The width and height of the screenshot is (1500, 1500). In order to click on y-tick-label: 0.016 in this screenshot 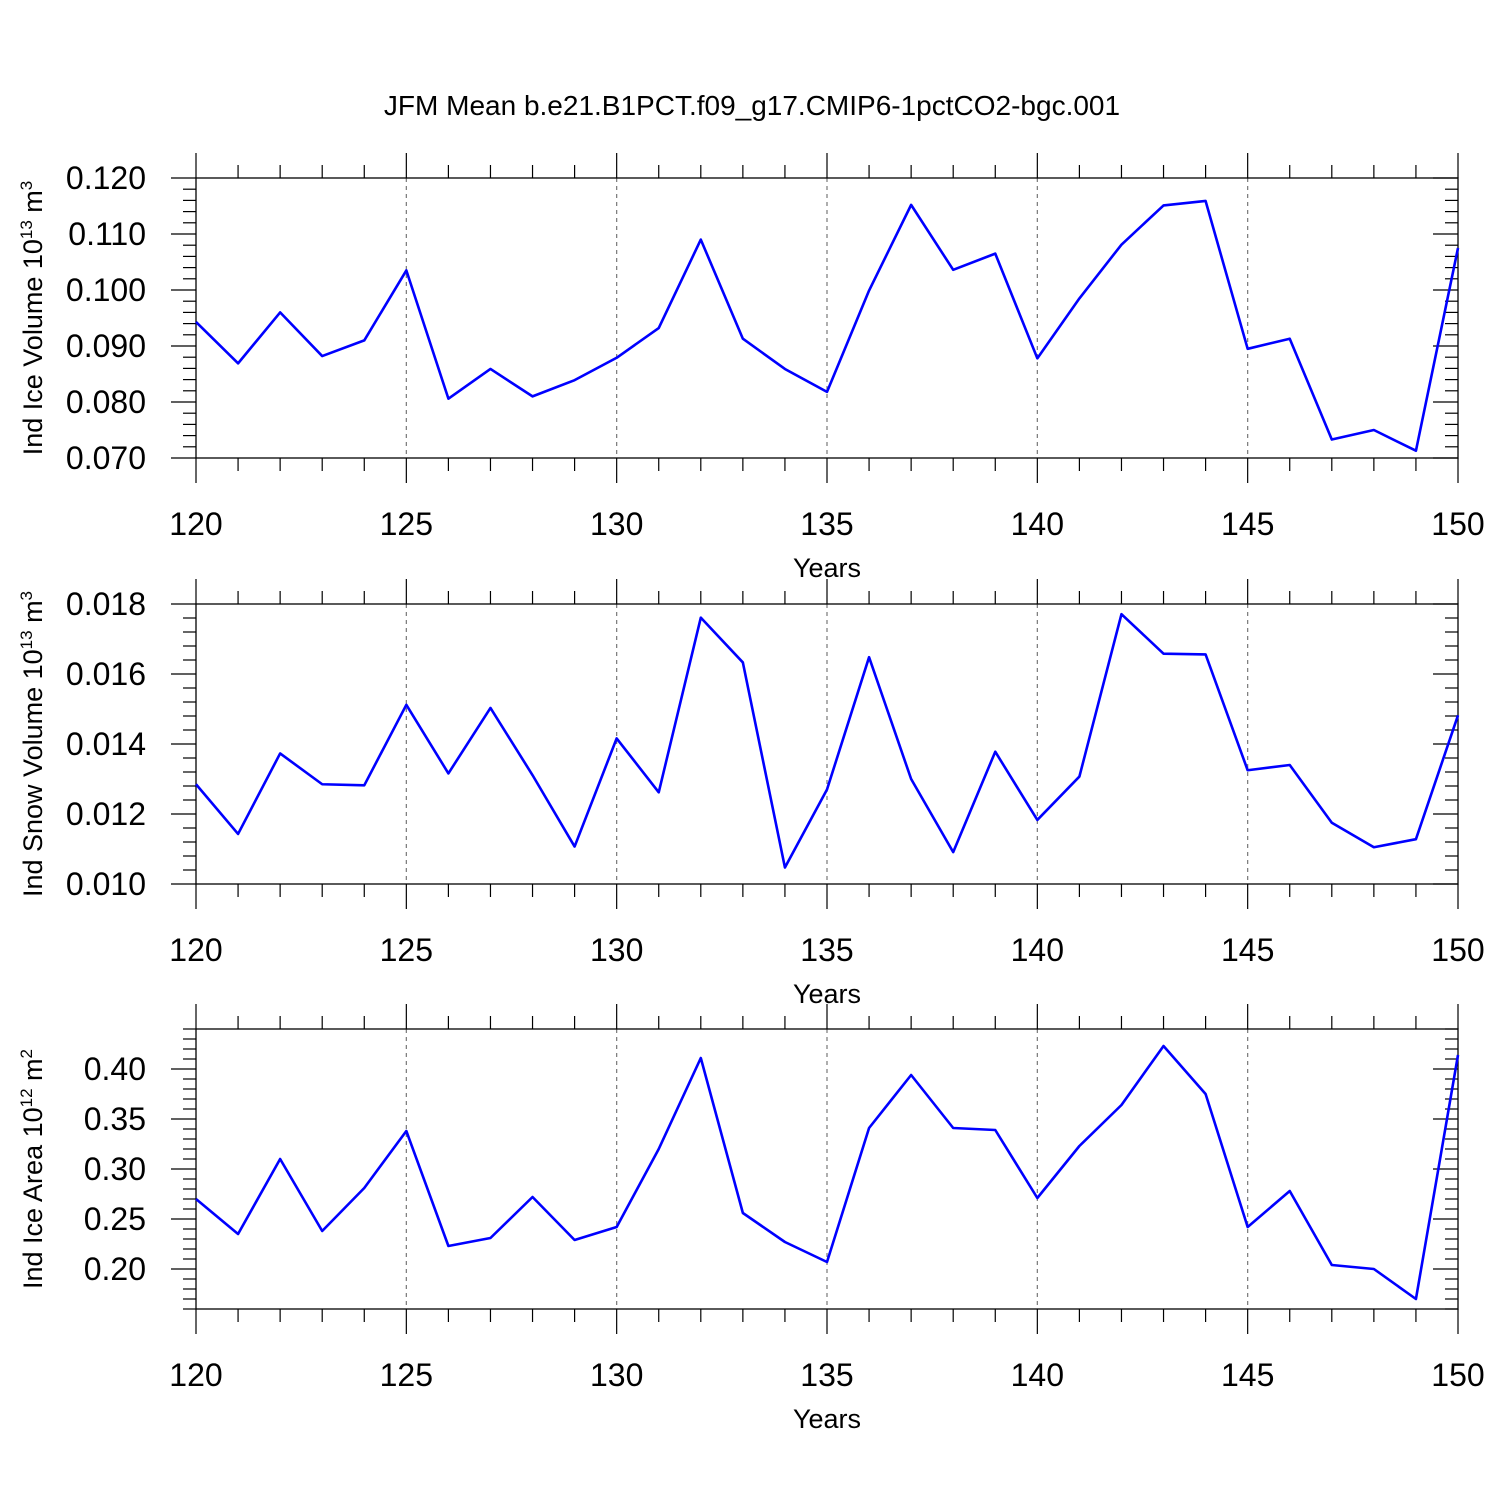, I will do `click(106, 674)`.